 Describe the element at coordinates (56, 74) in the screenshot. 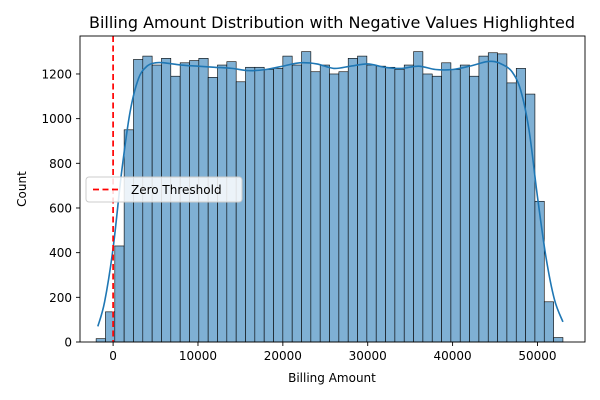

I see `y-tick-label: 1200` at that location.